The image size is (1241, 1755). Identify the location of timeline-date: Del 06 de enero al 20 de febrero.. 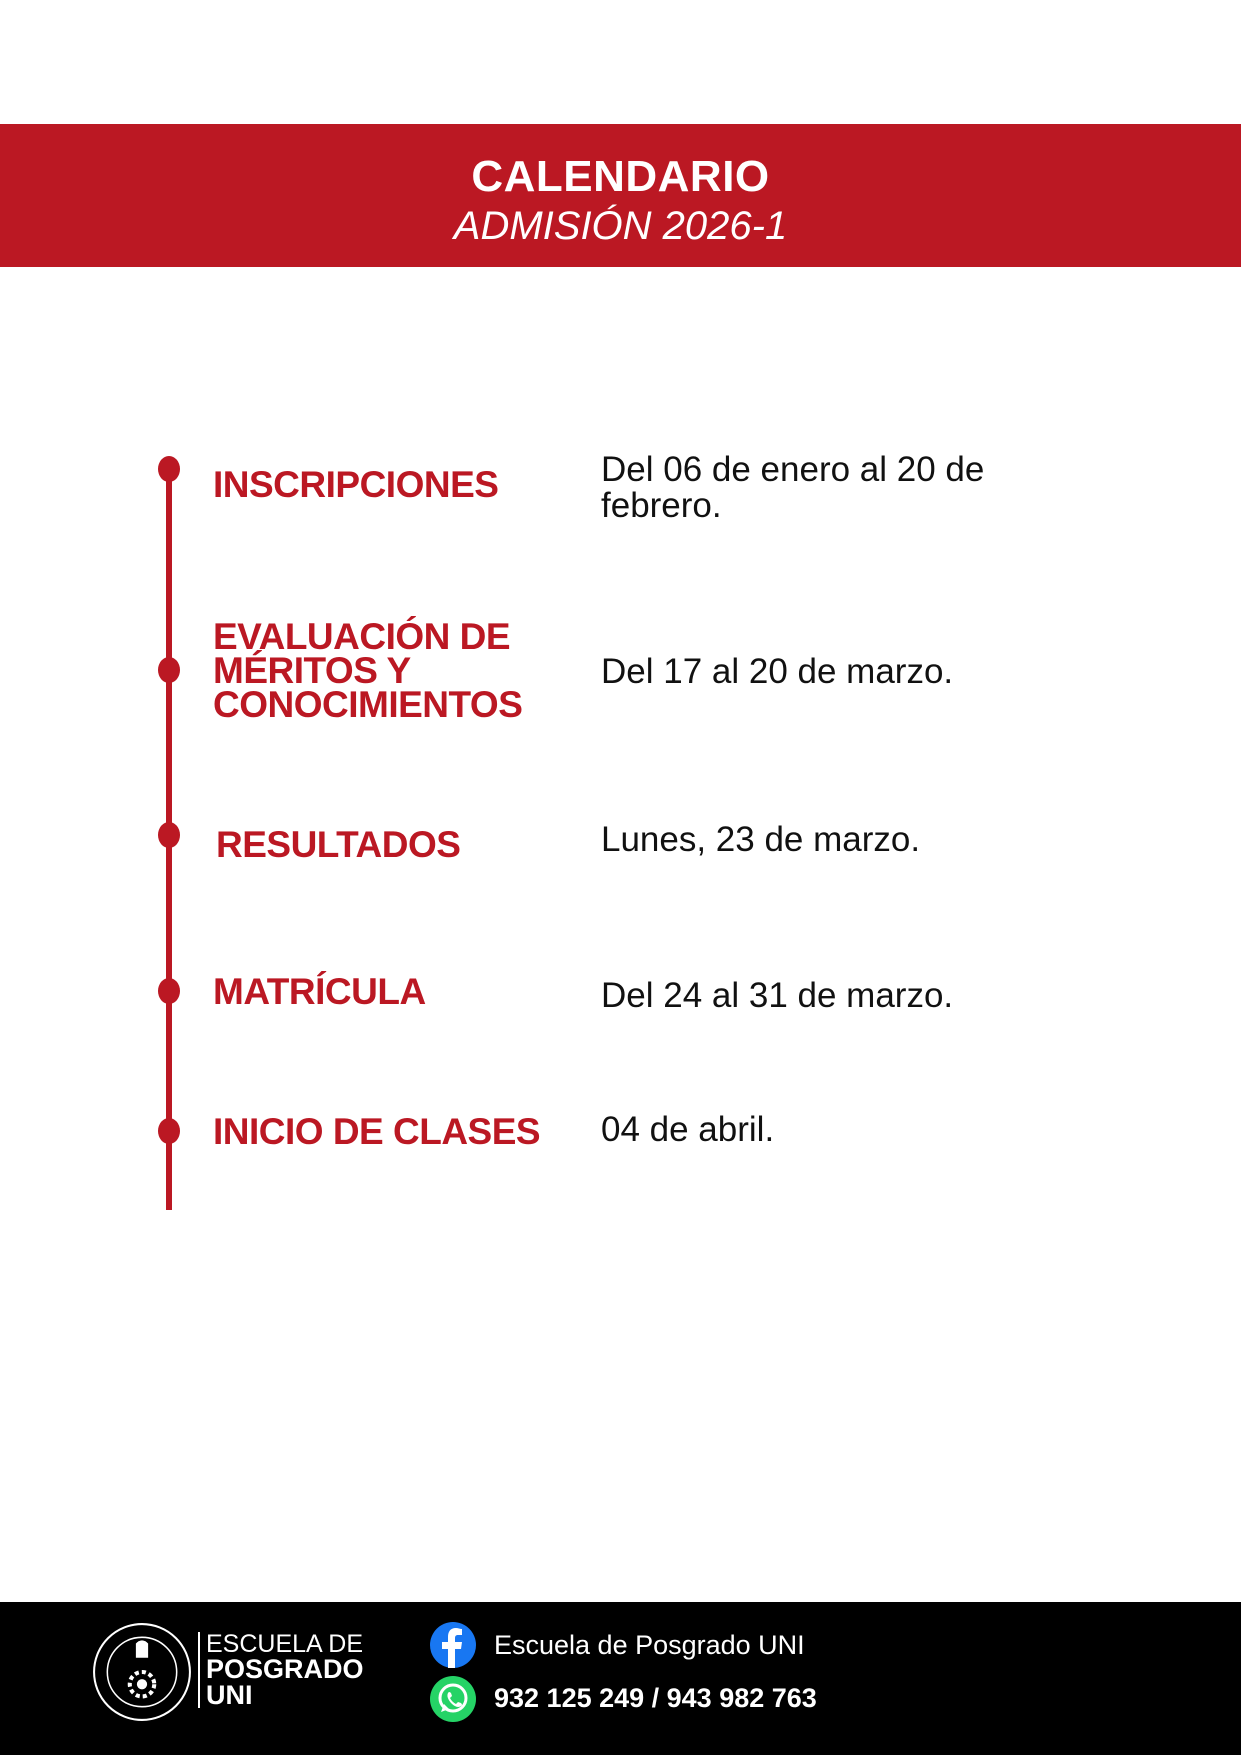
(793, 487).